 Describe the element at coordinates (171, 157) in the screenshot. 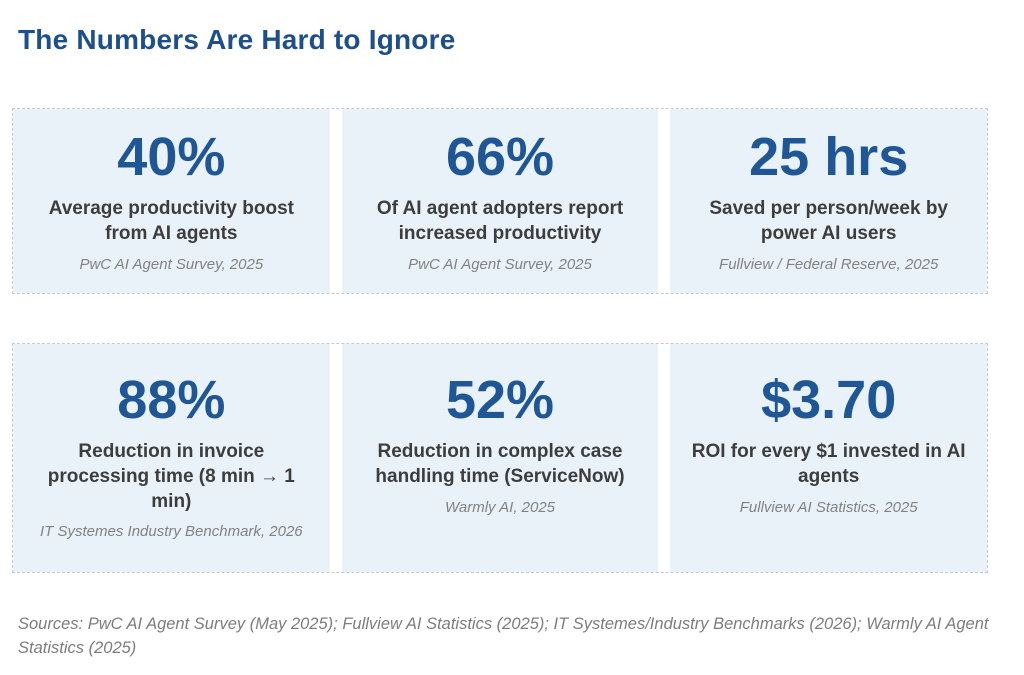

I see `stat-value: 40%` at that location.